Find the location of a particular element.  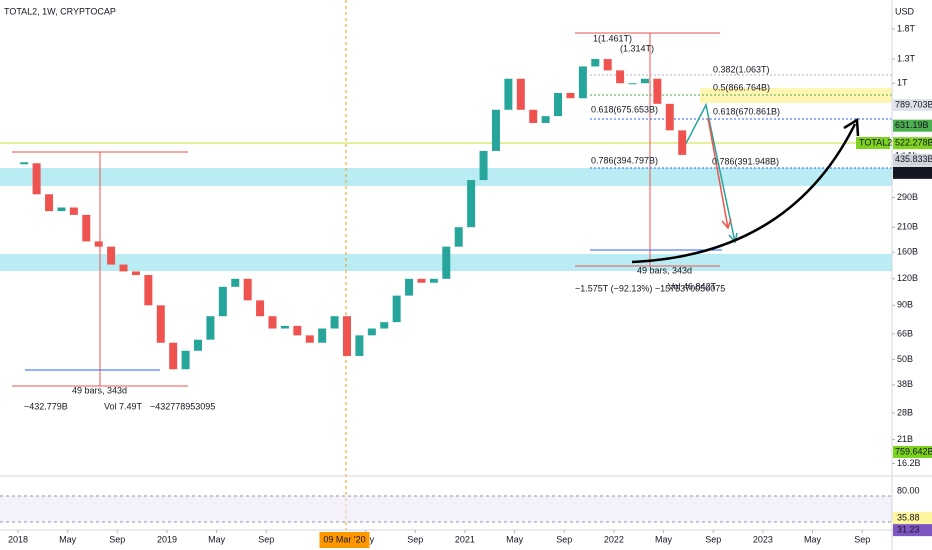

y-tick-label: 28B is located at coordinates (905, 412).